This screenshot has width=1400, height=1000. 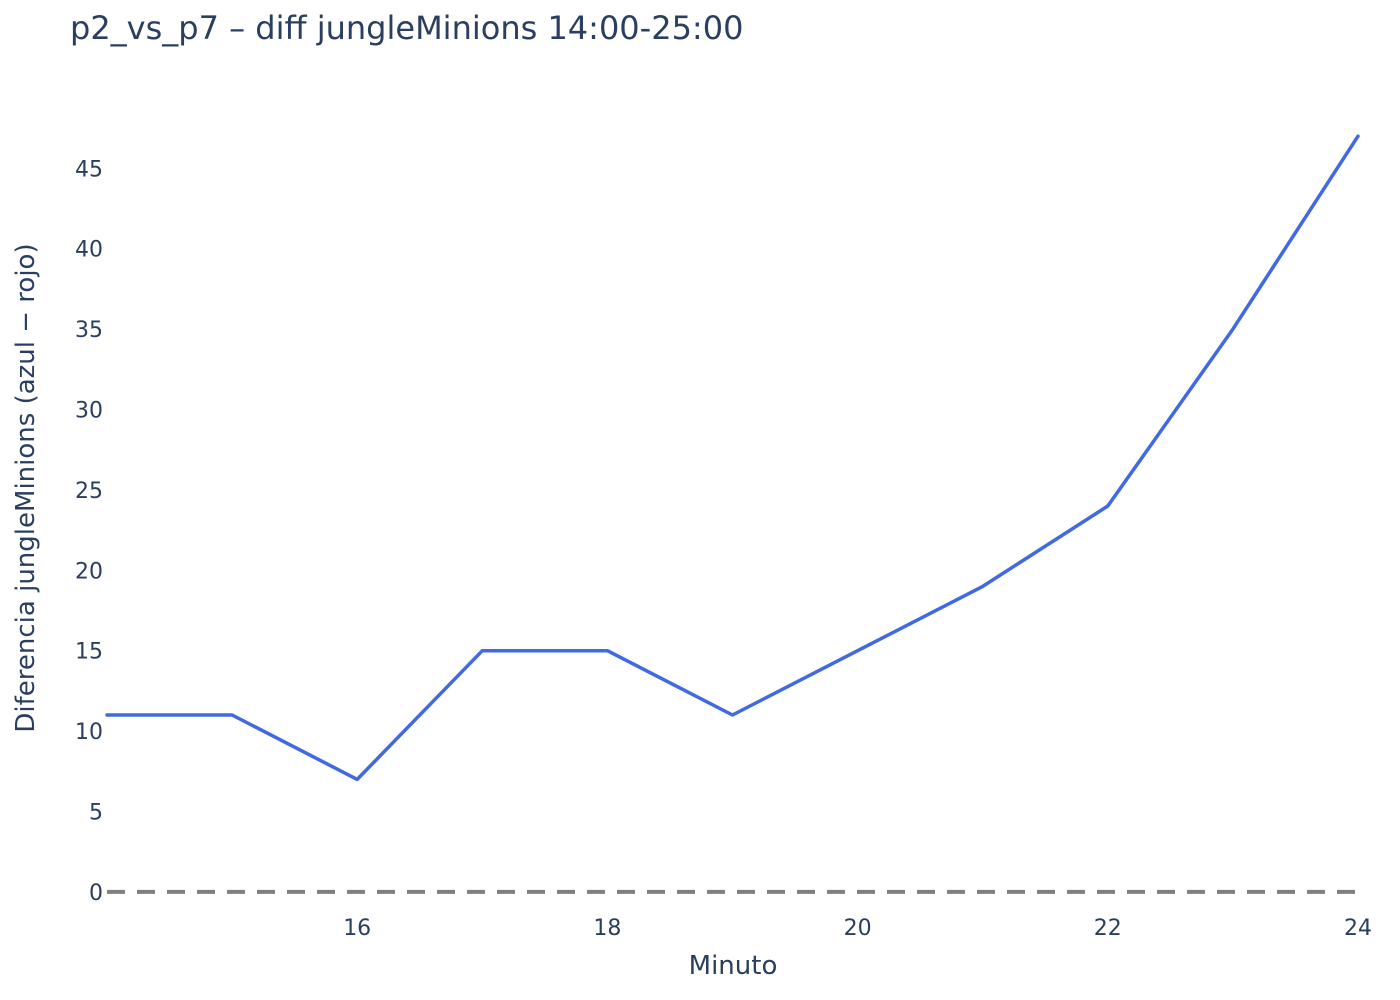 I want to click on x-tick-label: 24, so click(x=1358, y=928).